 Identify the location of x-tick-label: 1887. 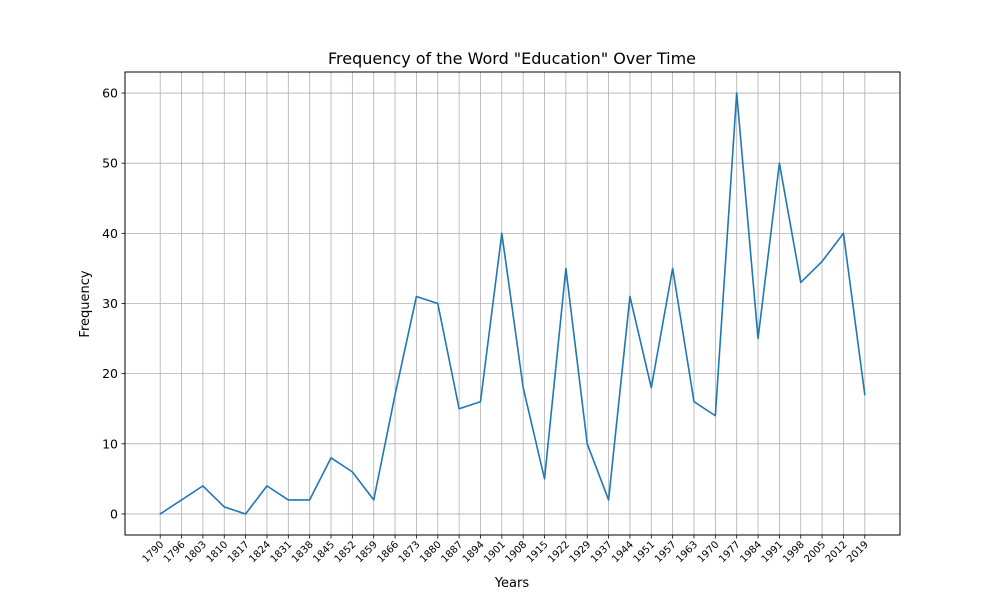
(452, 552).